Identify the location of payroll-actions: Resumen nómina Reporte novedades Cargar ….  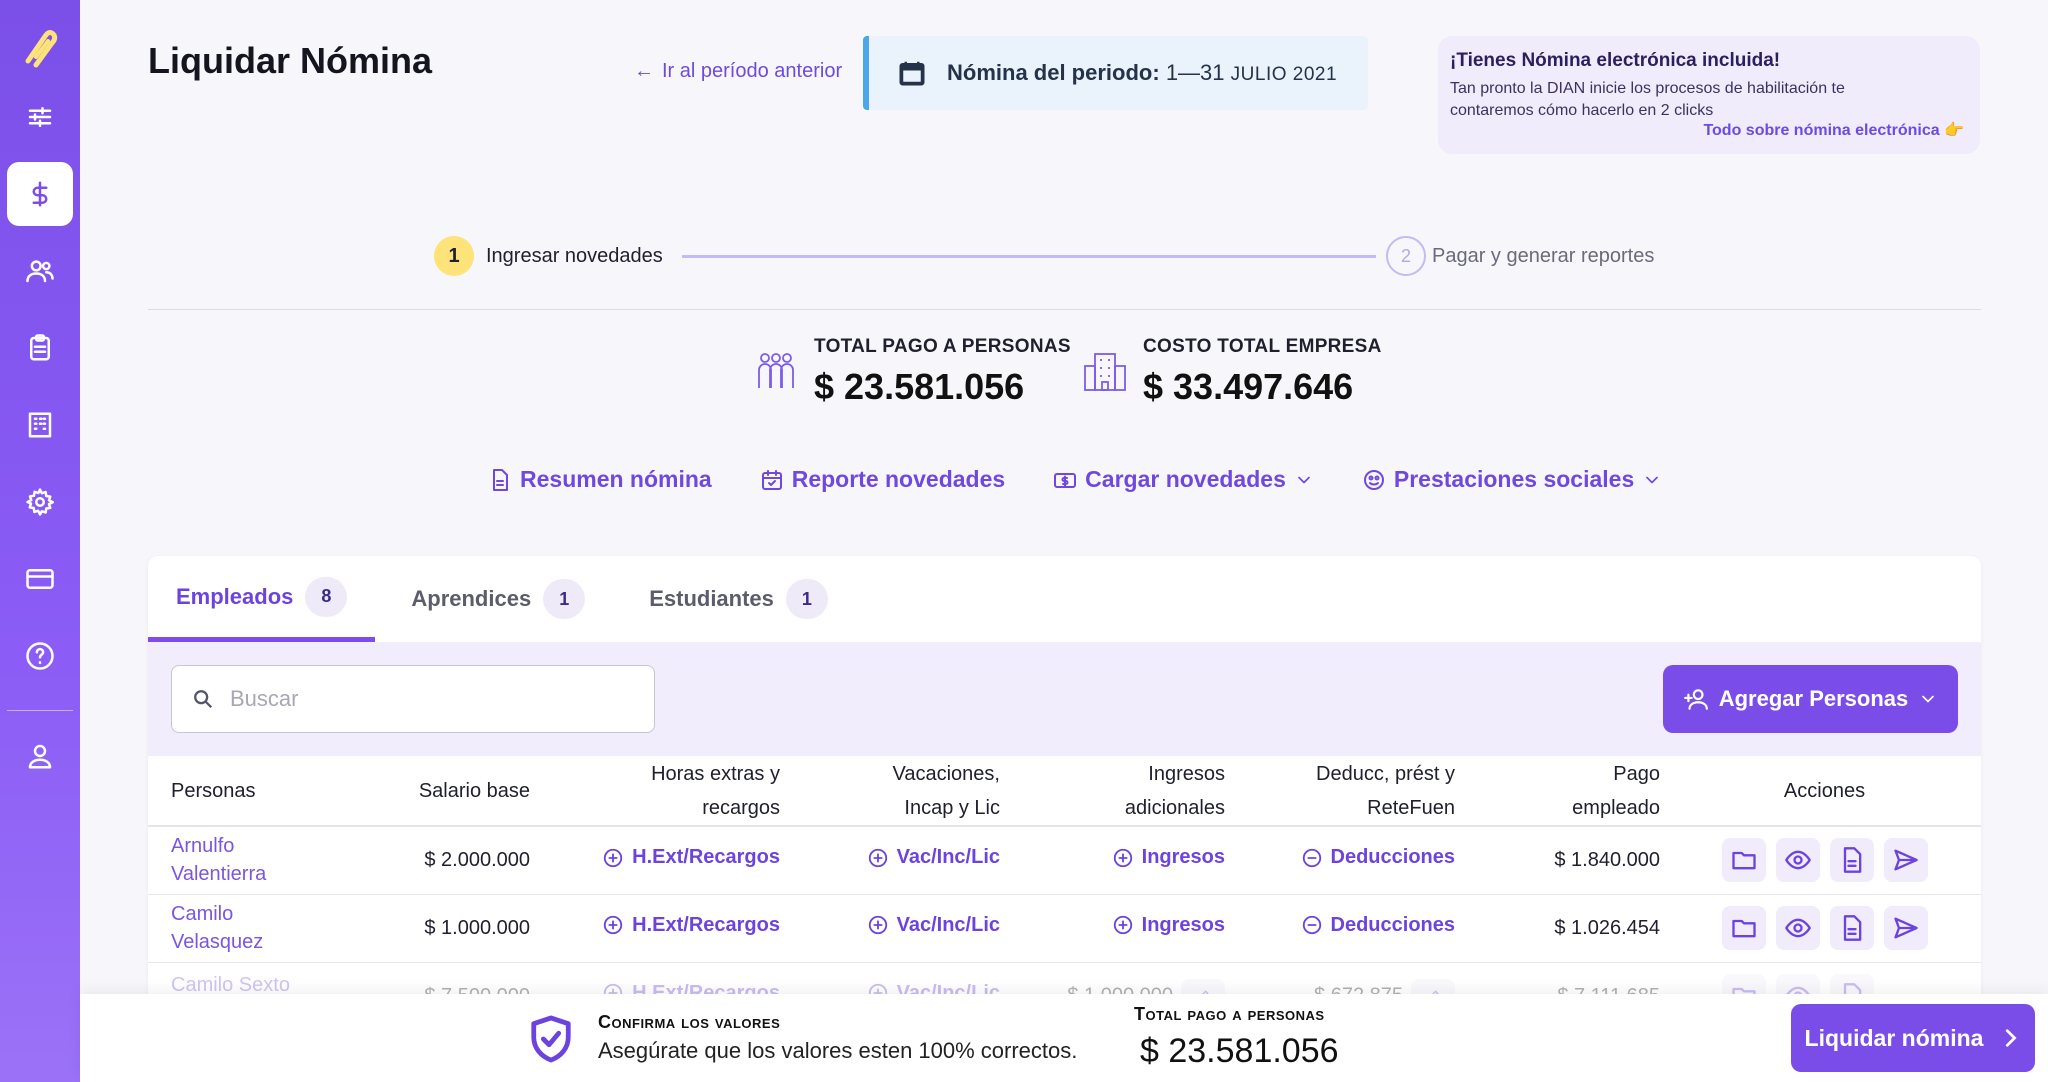
(1075, 479).